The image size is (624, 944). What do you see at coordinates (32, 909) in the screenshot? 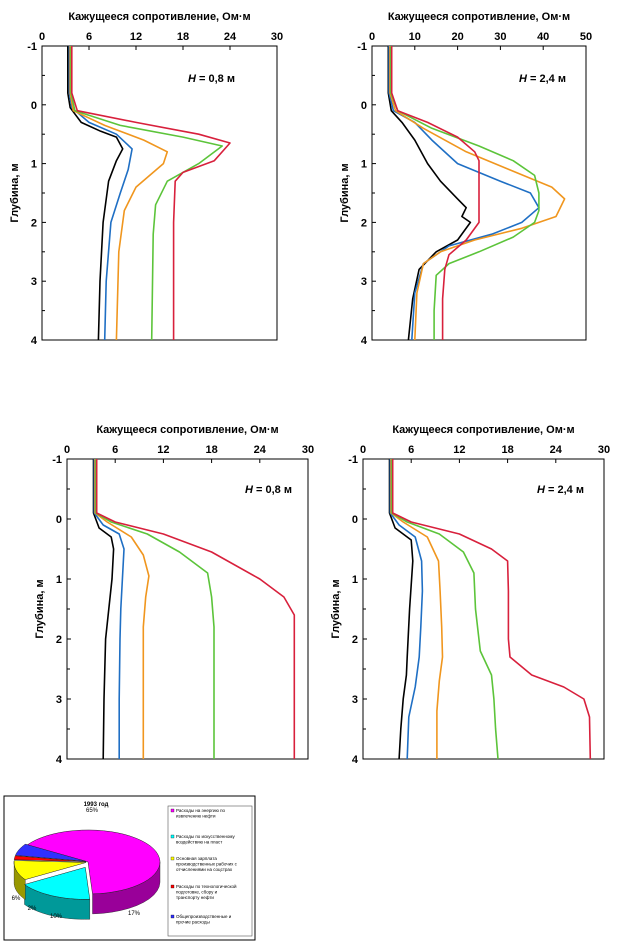
I see `pie-pct-label-4: 2%` at bounding box center [32, 909].